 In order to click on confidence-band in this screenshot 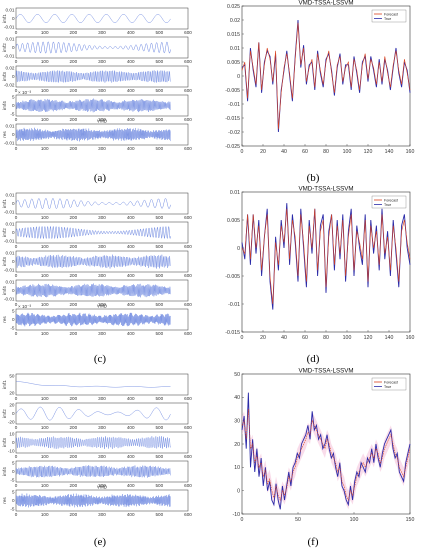, I will do `click(326, 454)`.